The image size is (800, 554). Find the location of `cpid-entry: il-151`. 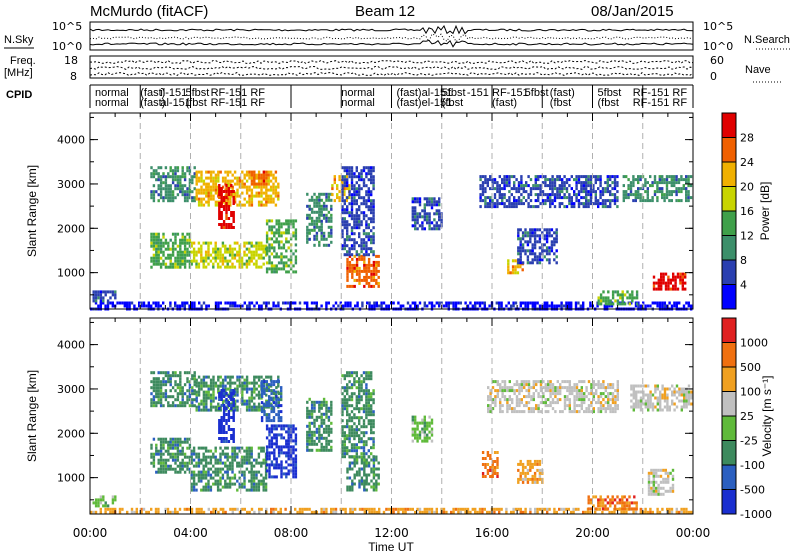

cpid-entry: il-151 is located at coordinates (173, 93).